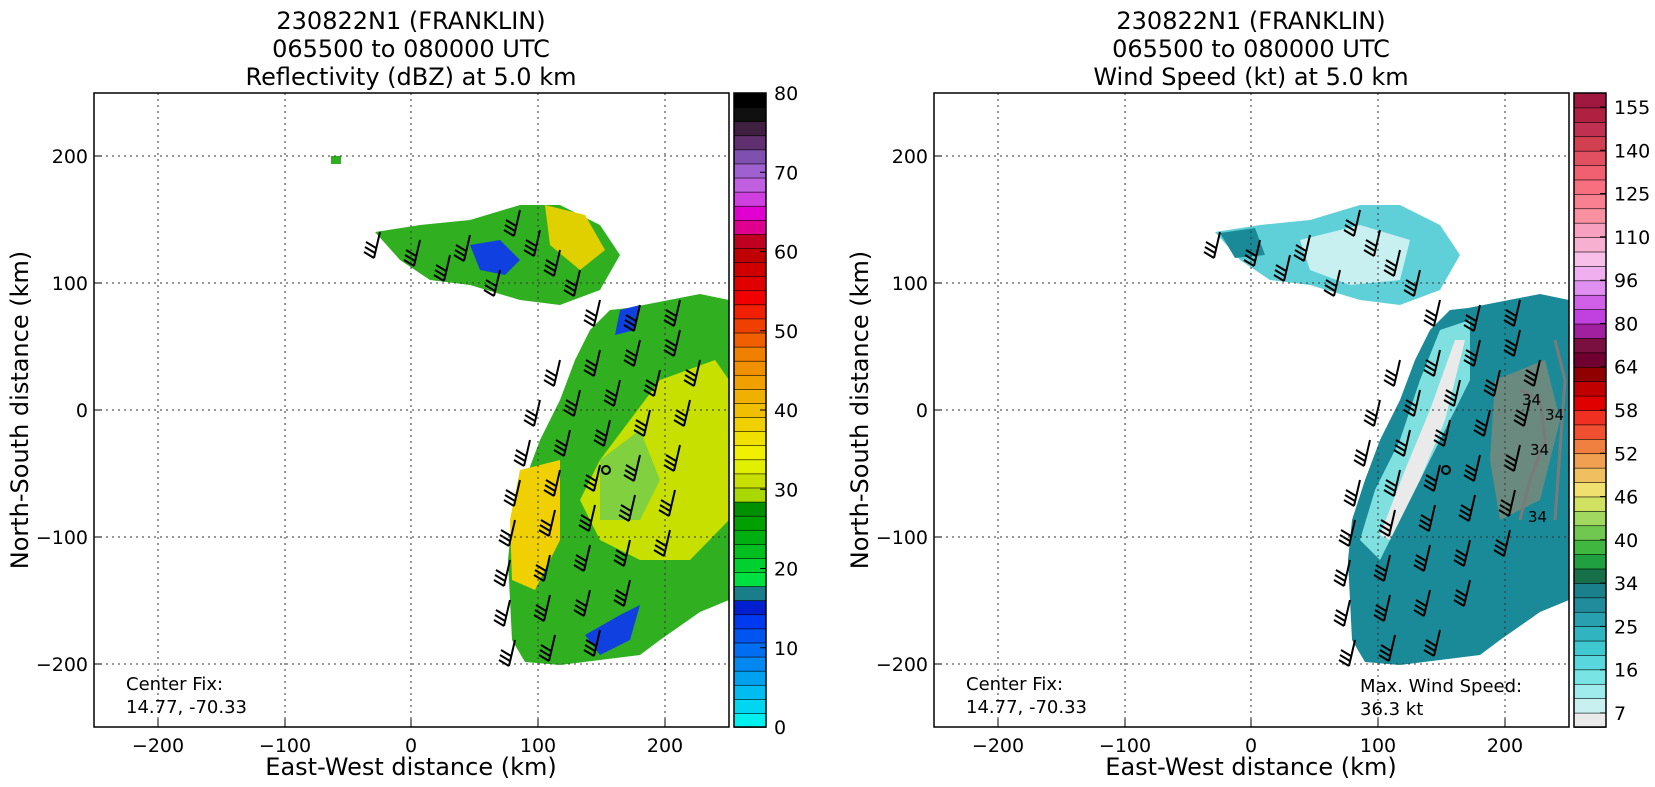 This screenshot has height=787, width=1655. Describe the element at coordinates (1125, 746) in the screenshot. I see `x-tick-label: −100` at that location.